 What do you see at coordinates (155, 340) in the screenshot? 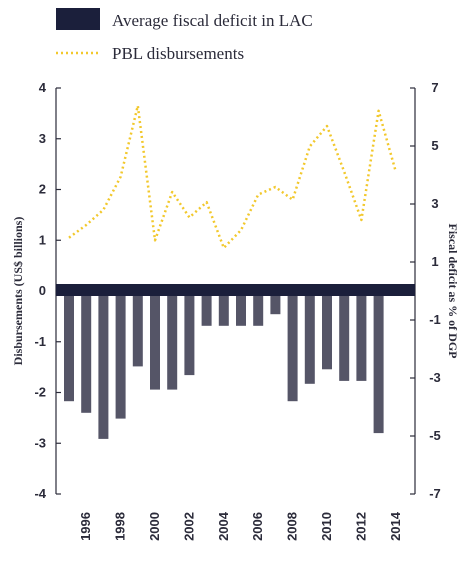
I see `bar-2000` at bounding box center [155, 340].